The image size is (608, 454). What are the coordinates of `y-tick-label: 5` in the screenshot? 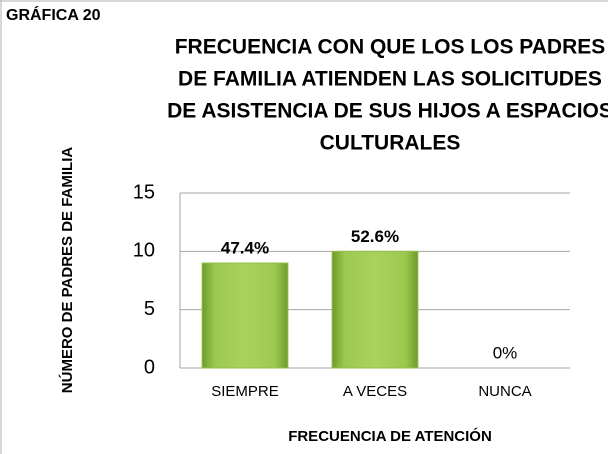 It's located at (149, 309).